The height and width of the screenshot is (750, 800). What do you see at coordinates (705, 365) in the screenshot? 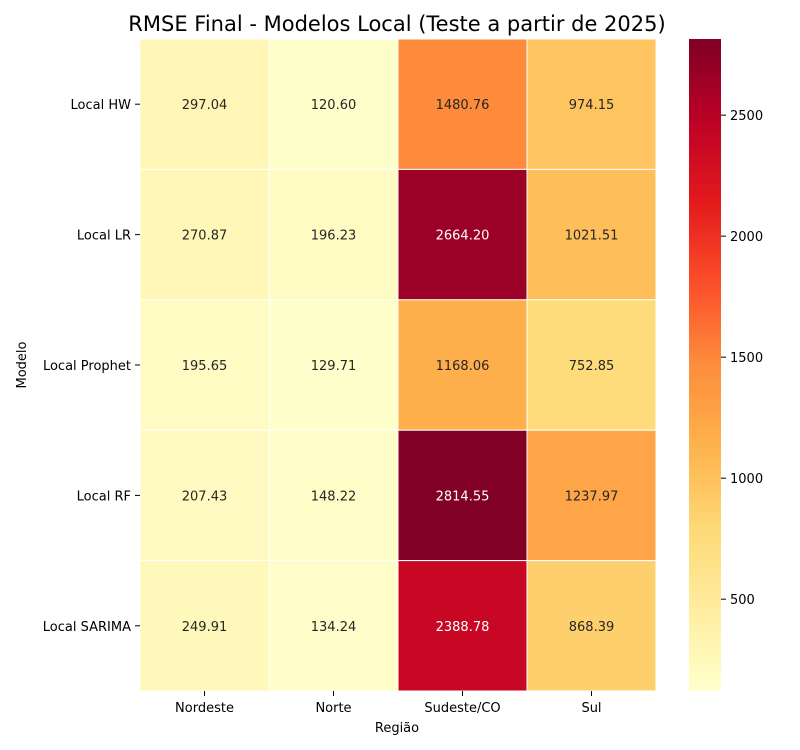
I see `colorbar` at bounding box center [705, 365].